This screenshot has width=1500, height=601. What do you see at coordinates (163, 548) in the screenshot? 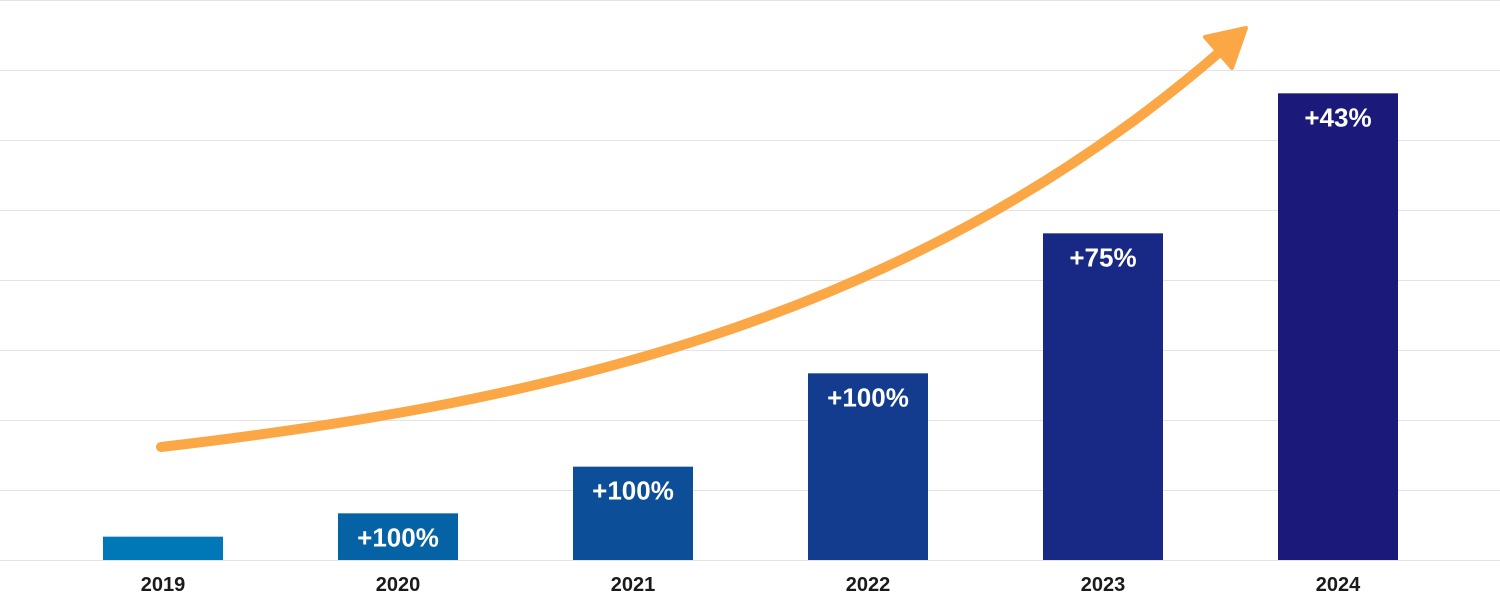
I see `bar-2019` at bounding box center [163, 548].